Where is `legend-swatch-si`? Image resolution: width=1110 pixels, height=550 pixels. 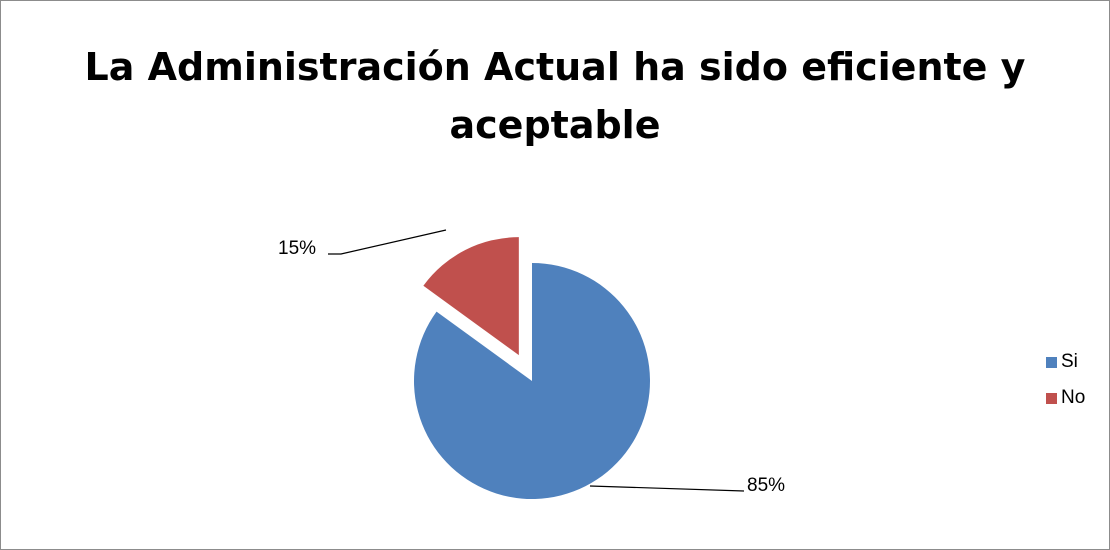
legend-swatch-si is located at coordinates (1051, 362).